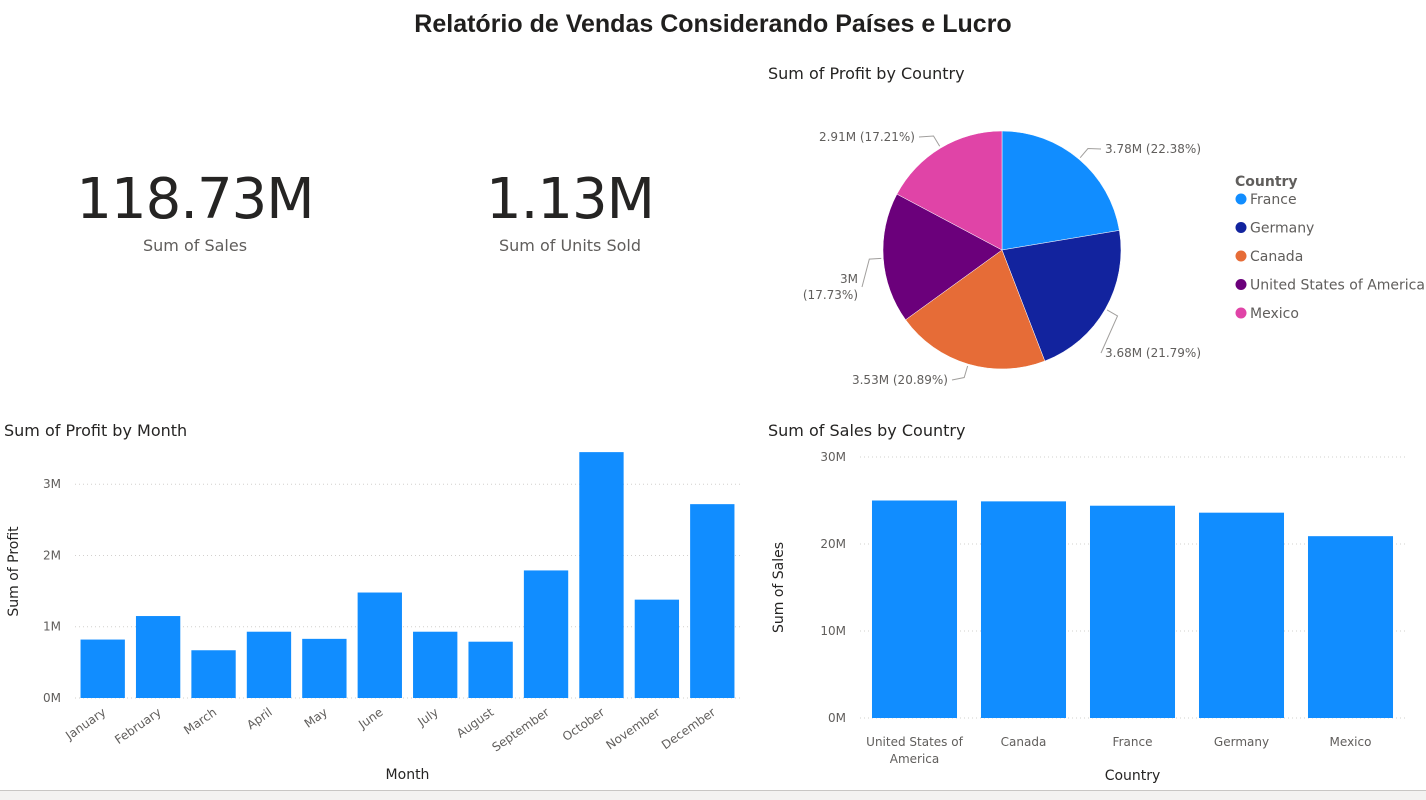 This screenshot has height=800, width=1426. What do you see at coordinates (1350, 627) in the screenshot?
I see `bar-mexico` at bounding box center [1350, 627].